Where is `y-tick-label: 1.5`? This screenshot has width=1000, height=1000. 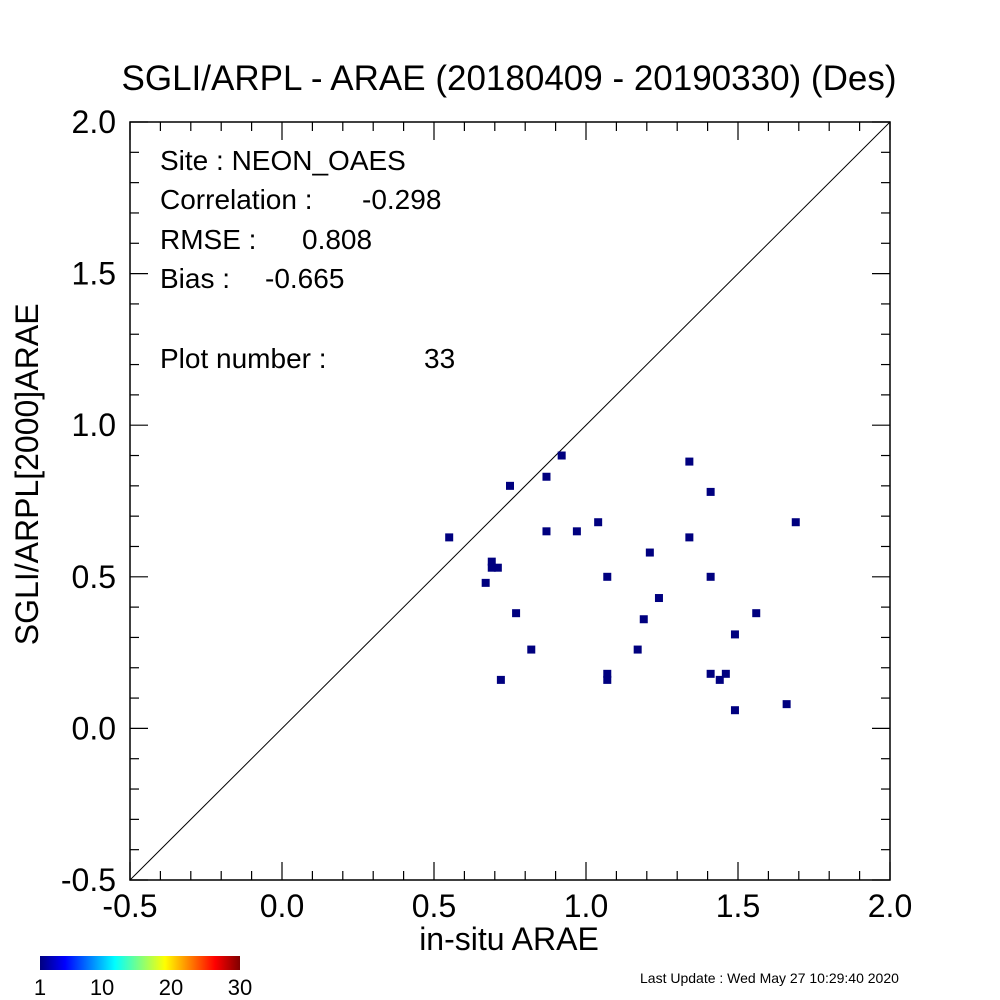 y-tick-label: 1.5 is located at coordinates (94, 274).